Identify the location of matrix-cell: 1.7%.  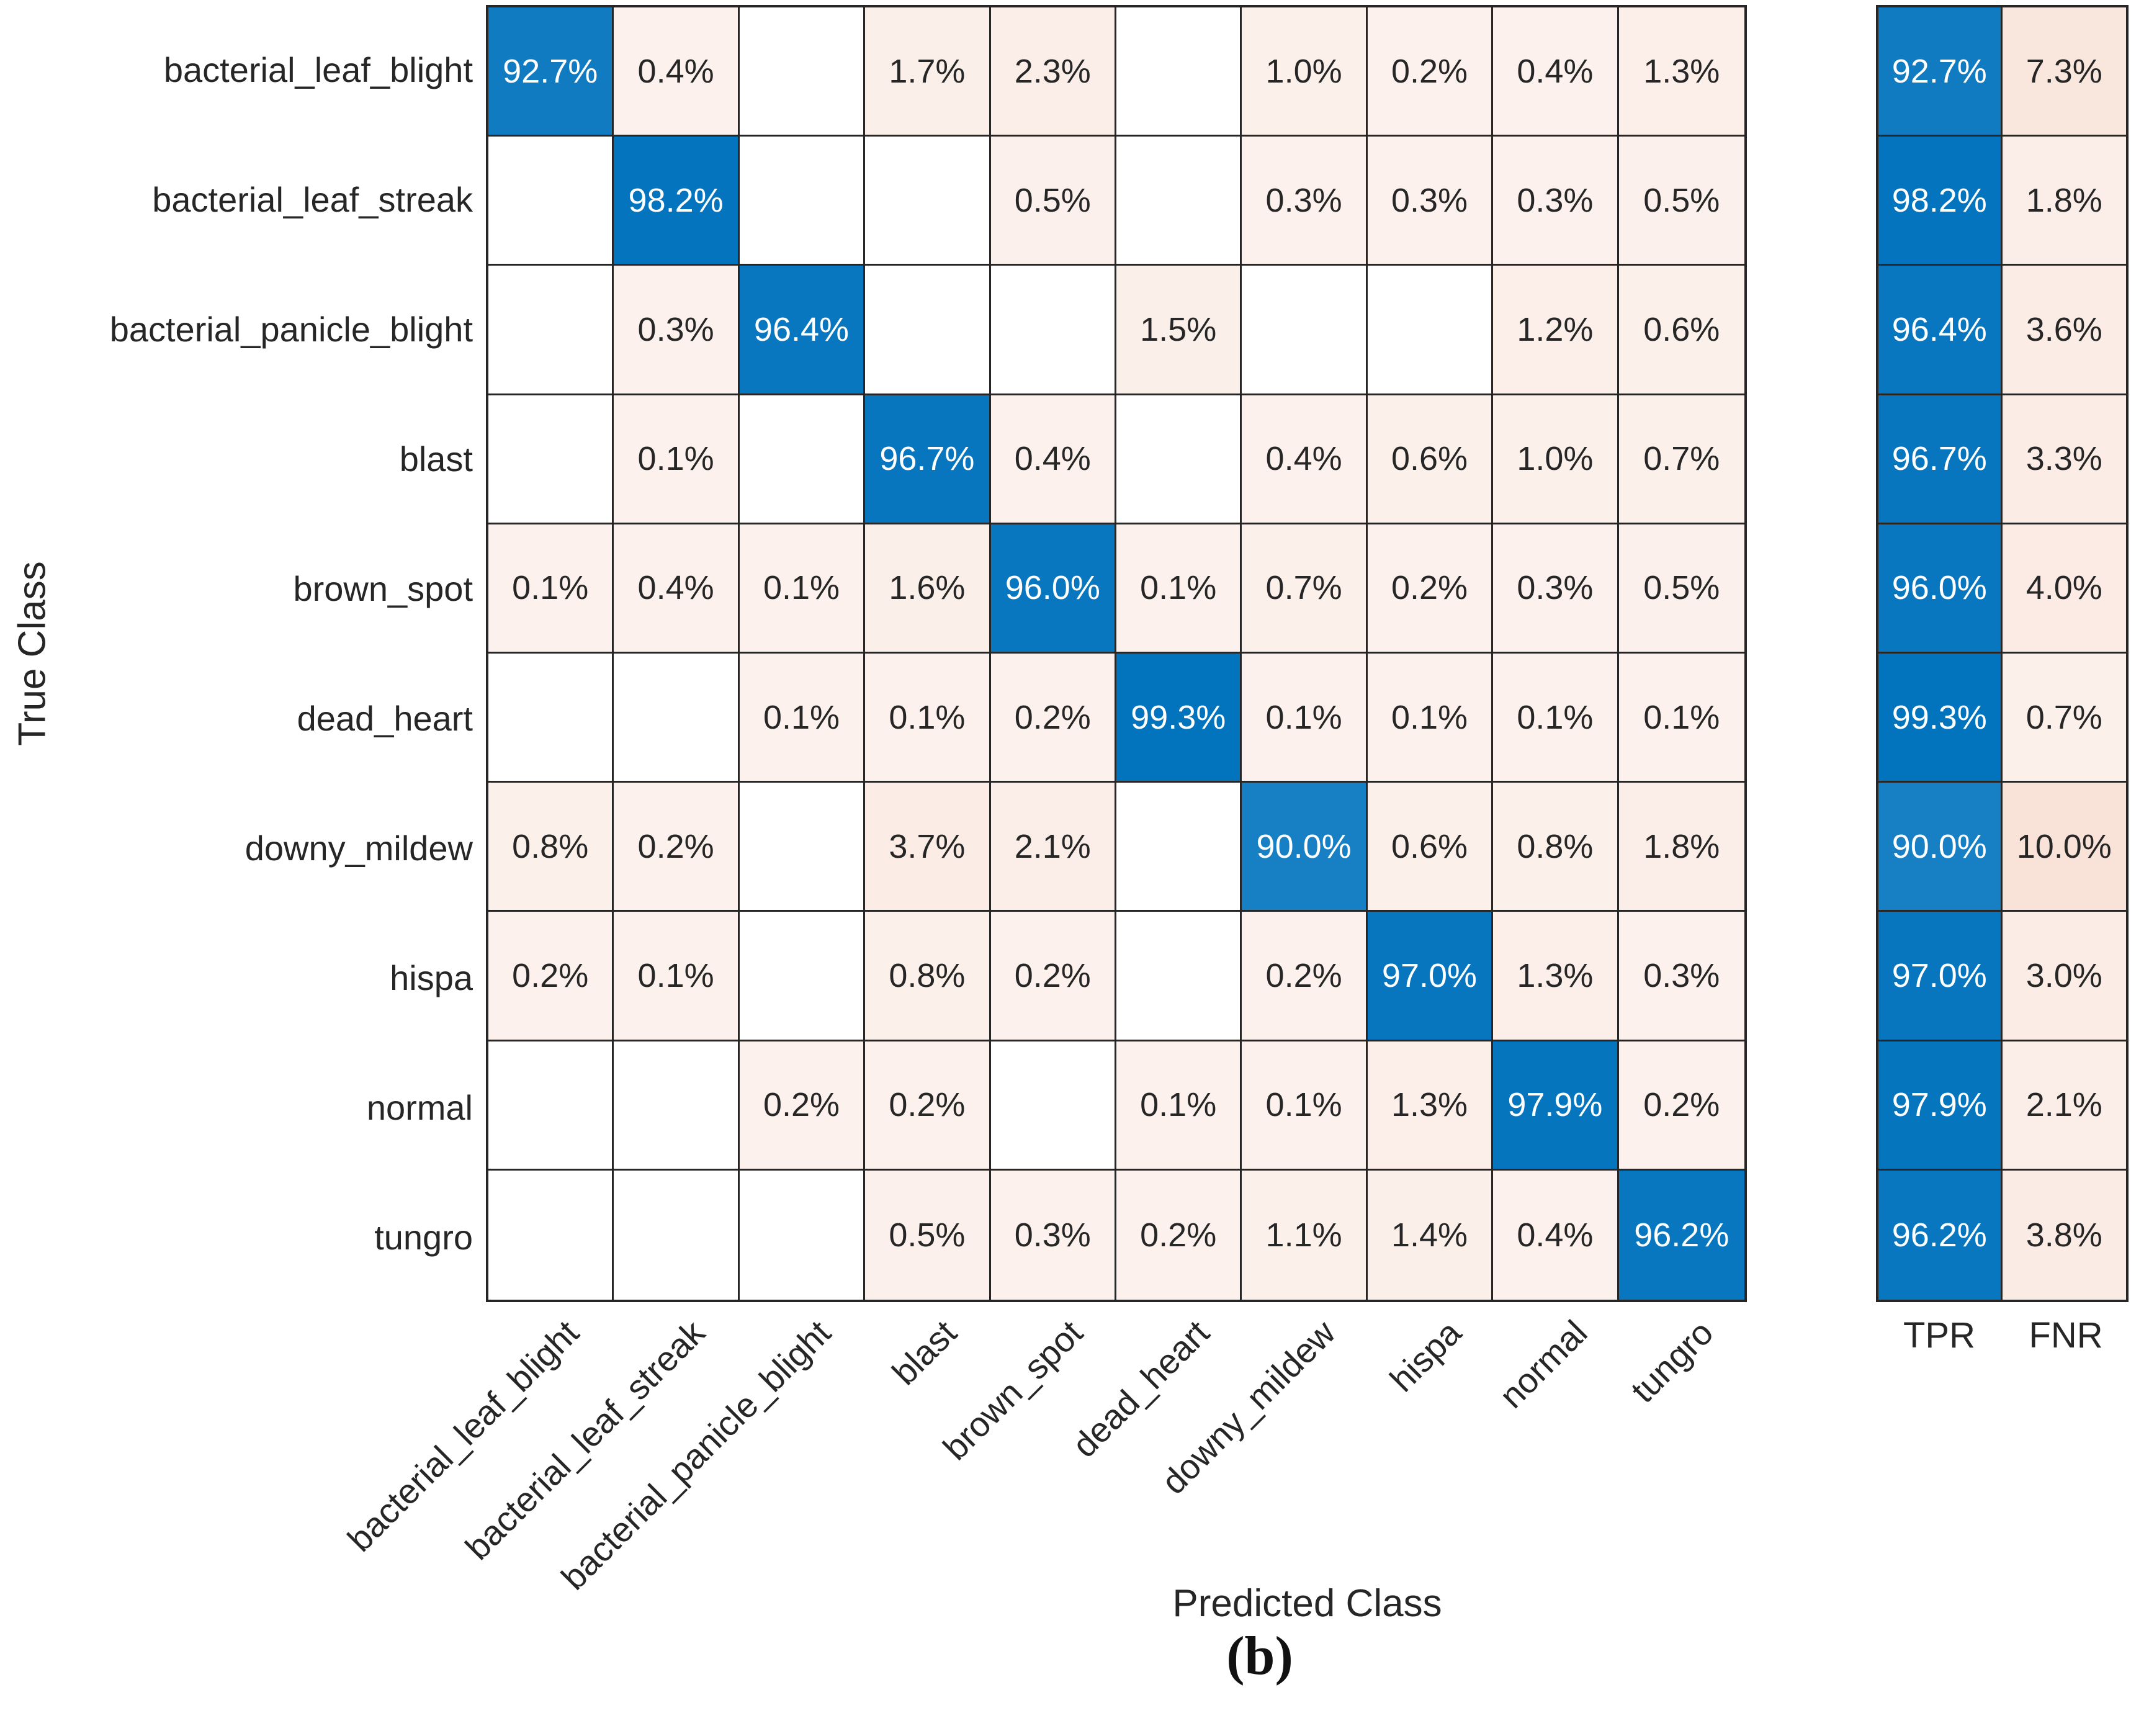
(928, 72).